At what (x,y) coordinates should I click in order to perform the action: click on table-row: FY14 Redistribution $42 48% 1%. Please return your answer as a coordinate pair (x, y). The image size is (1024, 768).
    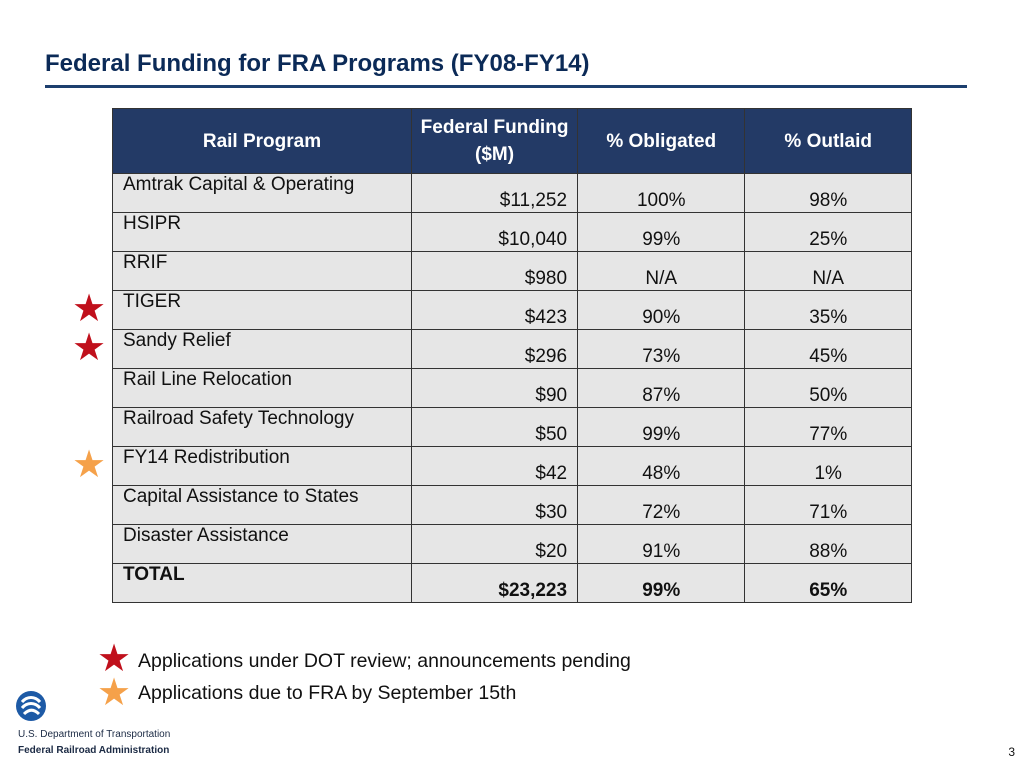
    Looking at the image, I should click on (512, 466).